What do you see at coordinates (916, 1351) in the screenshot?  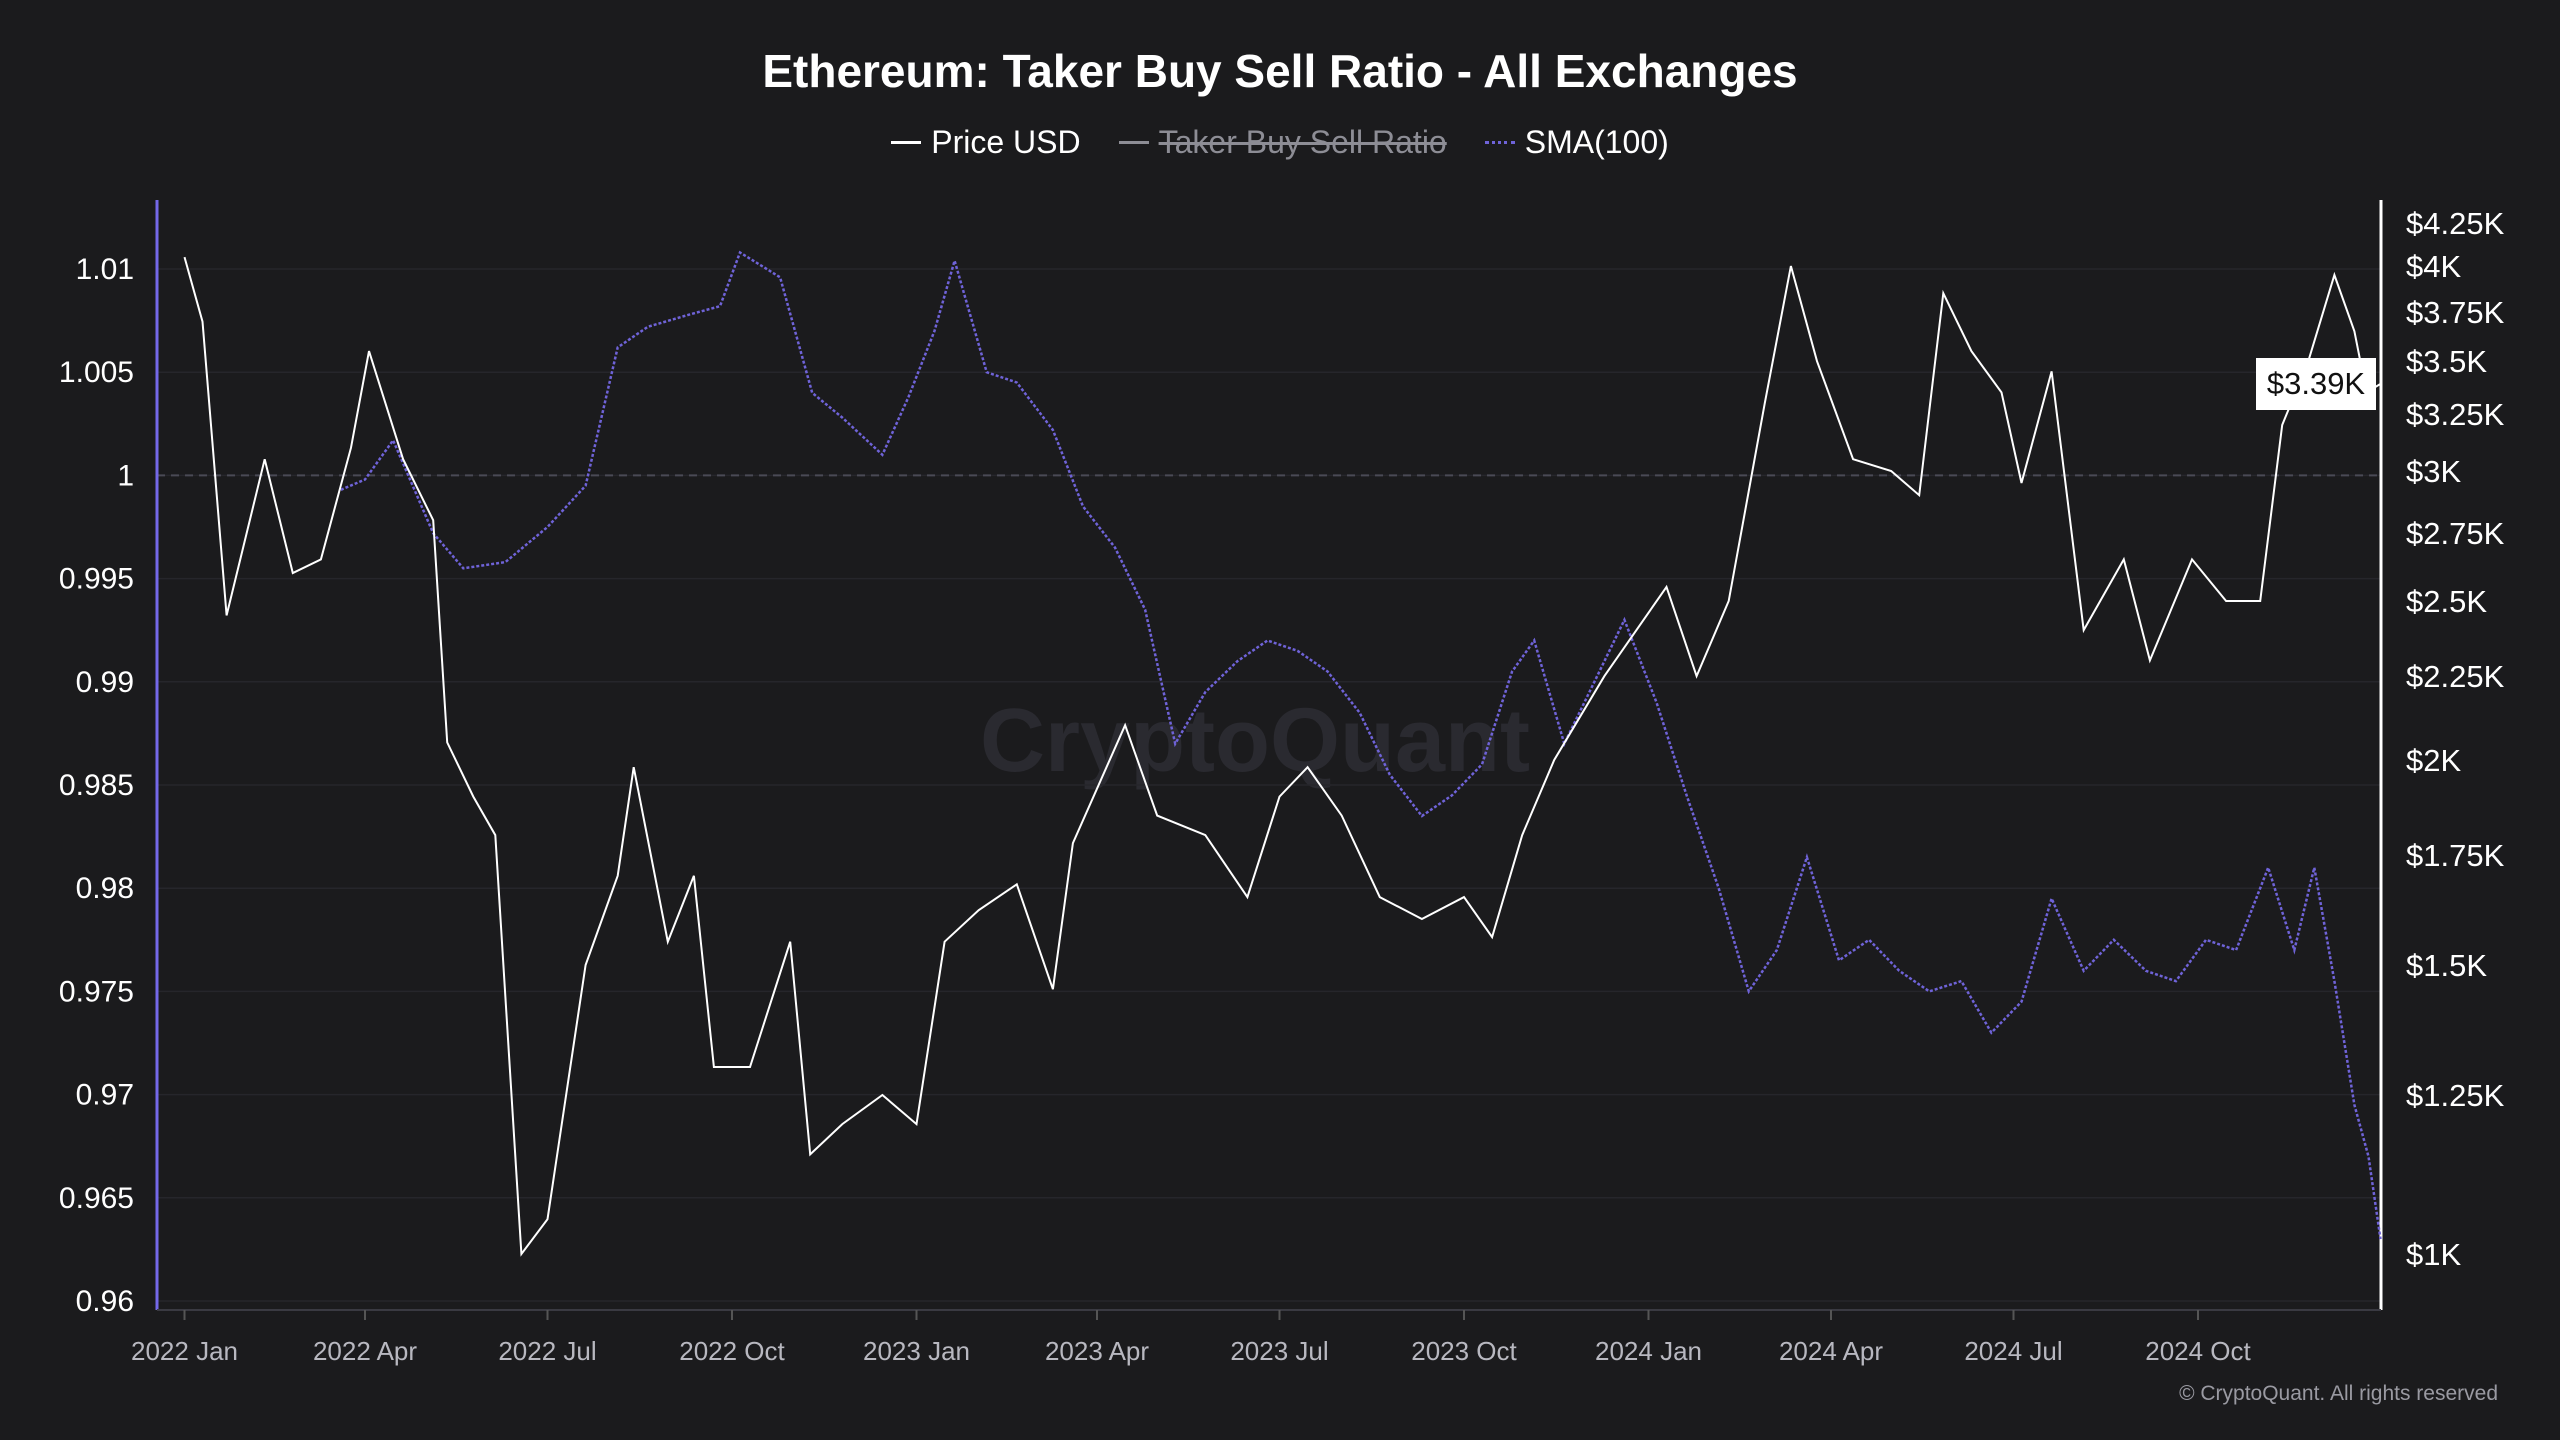 I see `x-tick-label: 2023 Jan` at bounding box center [916, 1351].